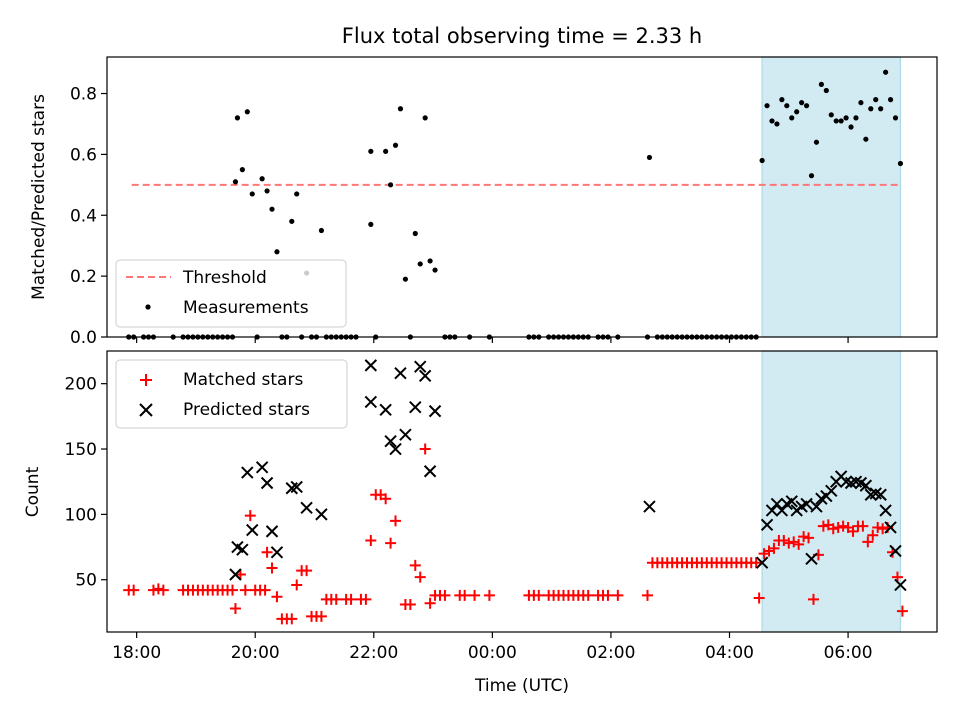 The width and height of the screenshot is (960, 720). What do you see at coordinates (81, 385) in the screenshot?
I see `bottom-y-tick-label: 200` at bounding box center [81, 385].